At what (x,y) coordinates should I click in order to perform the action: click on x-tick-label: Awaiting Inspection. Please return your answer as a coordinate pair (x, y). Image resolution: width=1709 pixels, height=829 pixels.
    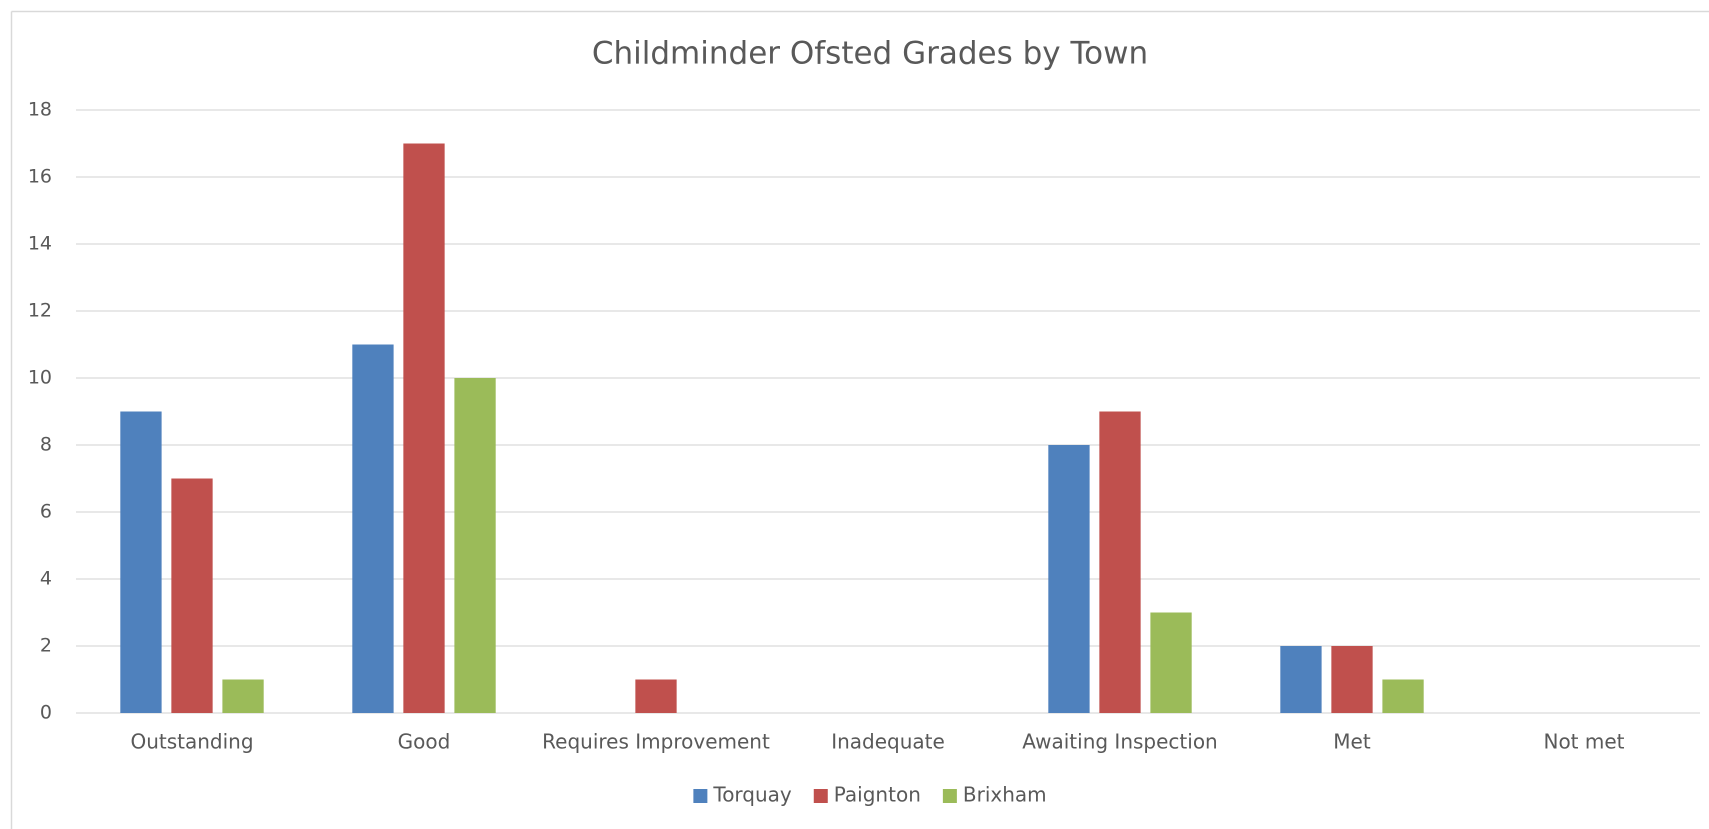
    Looking at the image, I should click on (1119, 742).